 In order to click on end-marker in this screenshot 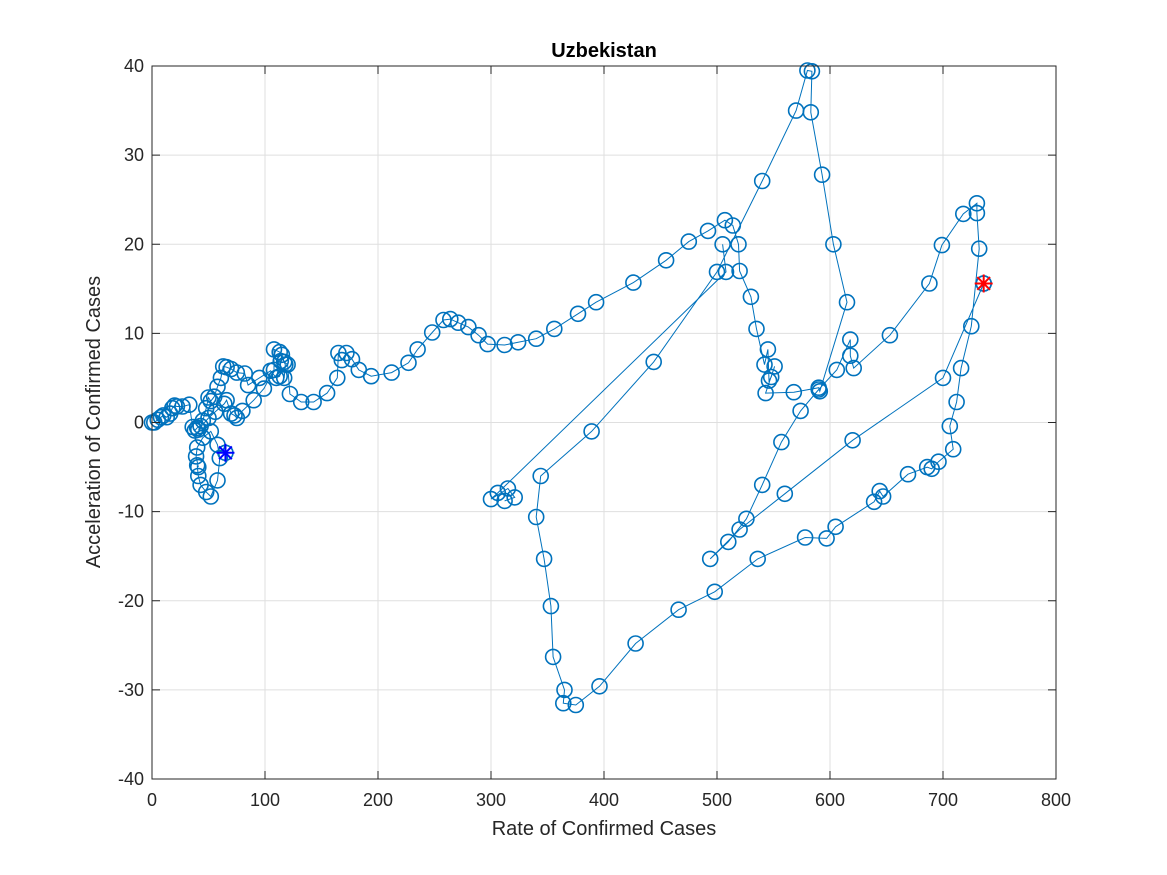, I will do `click(983, 283)`.